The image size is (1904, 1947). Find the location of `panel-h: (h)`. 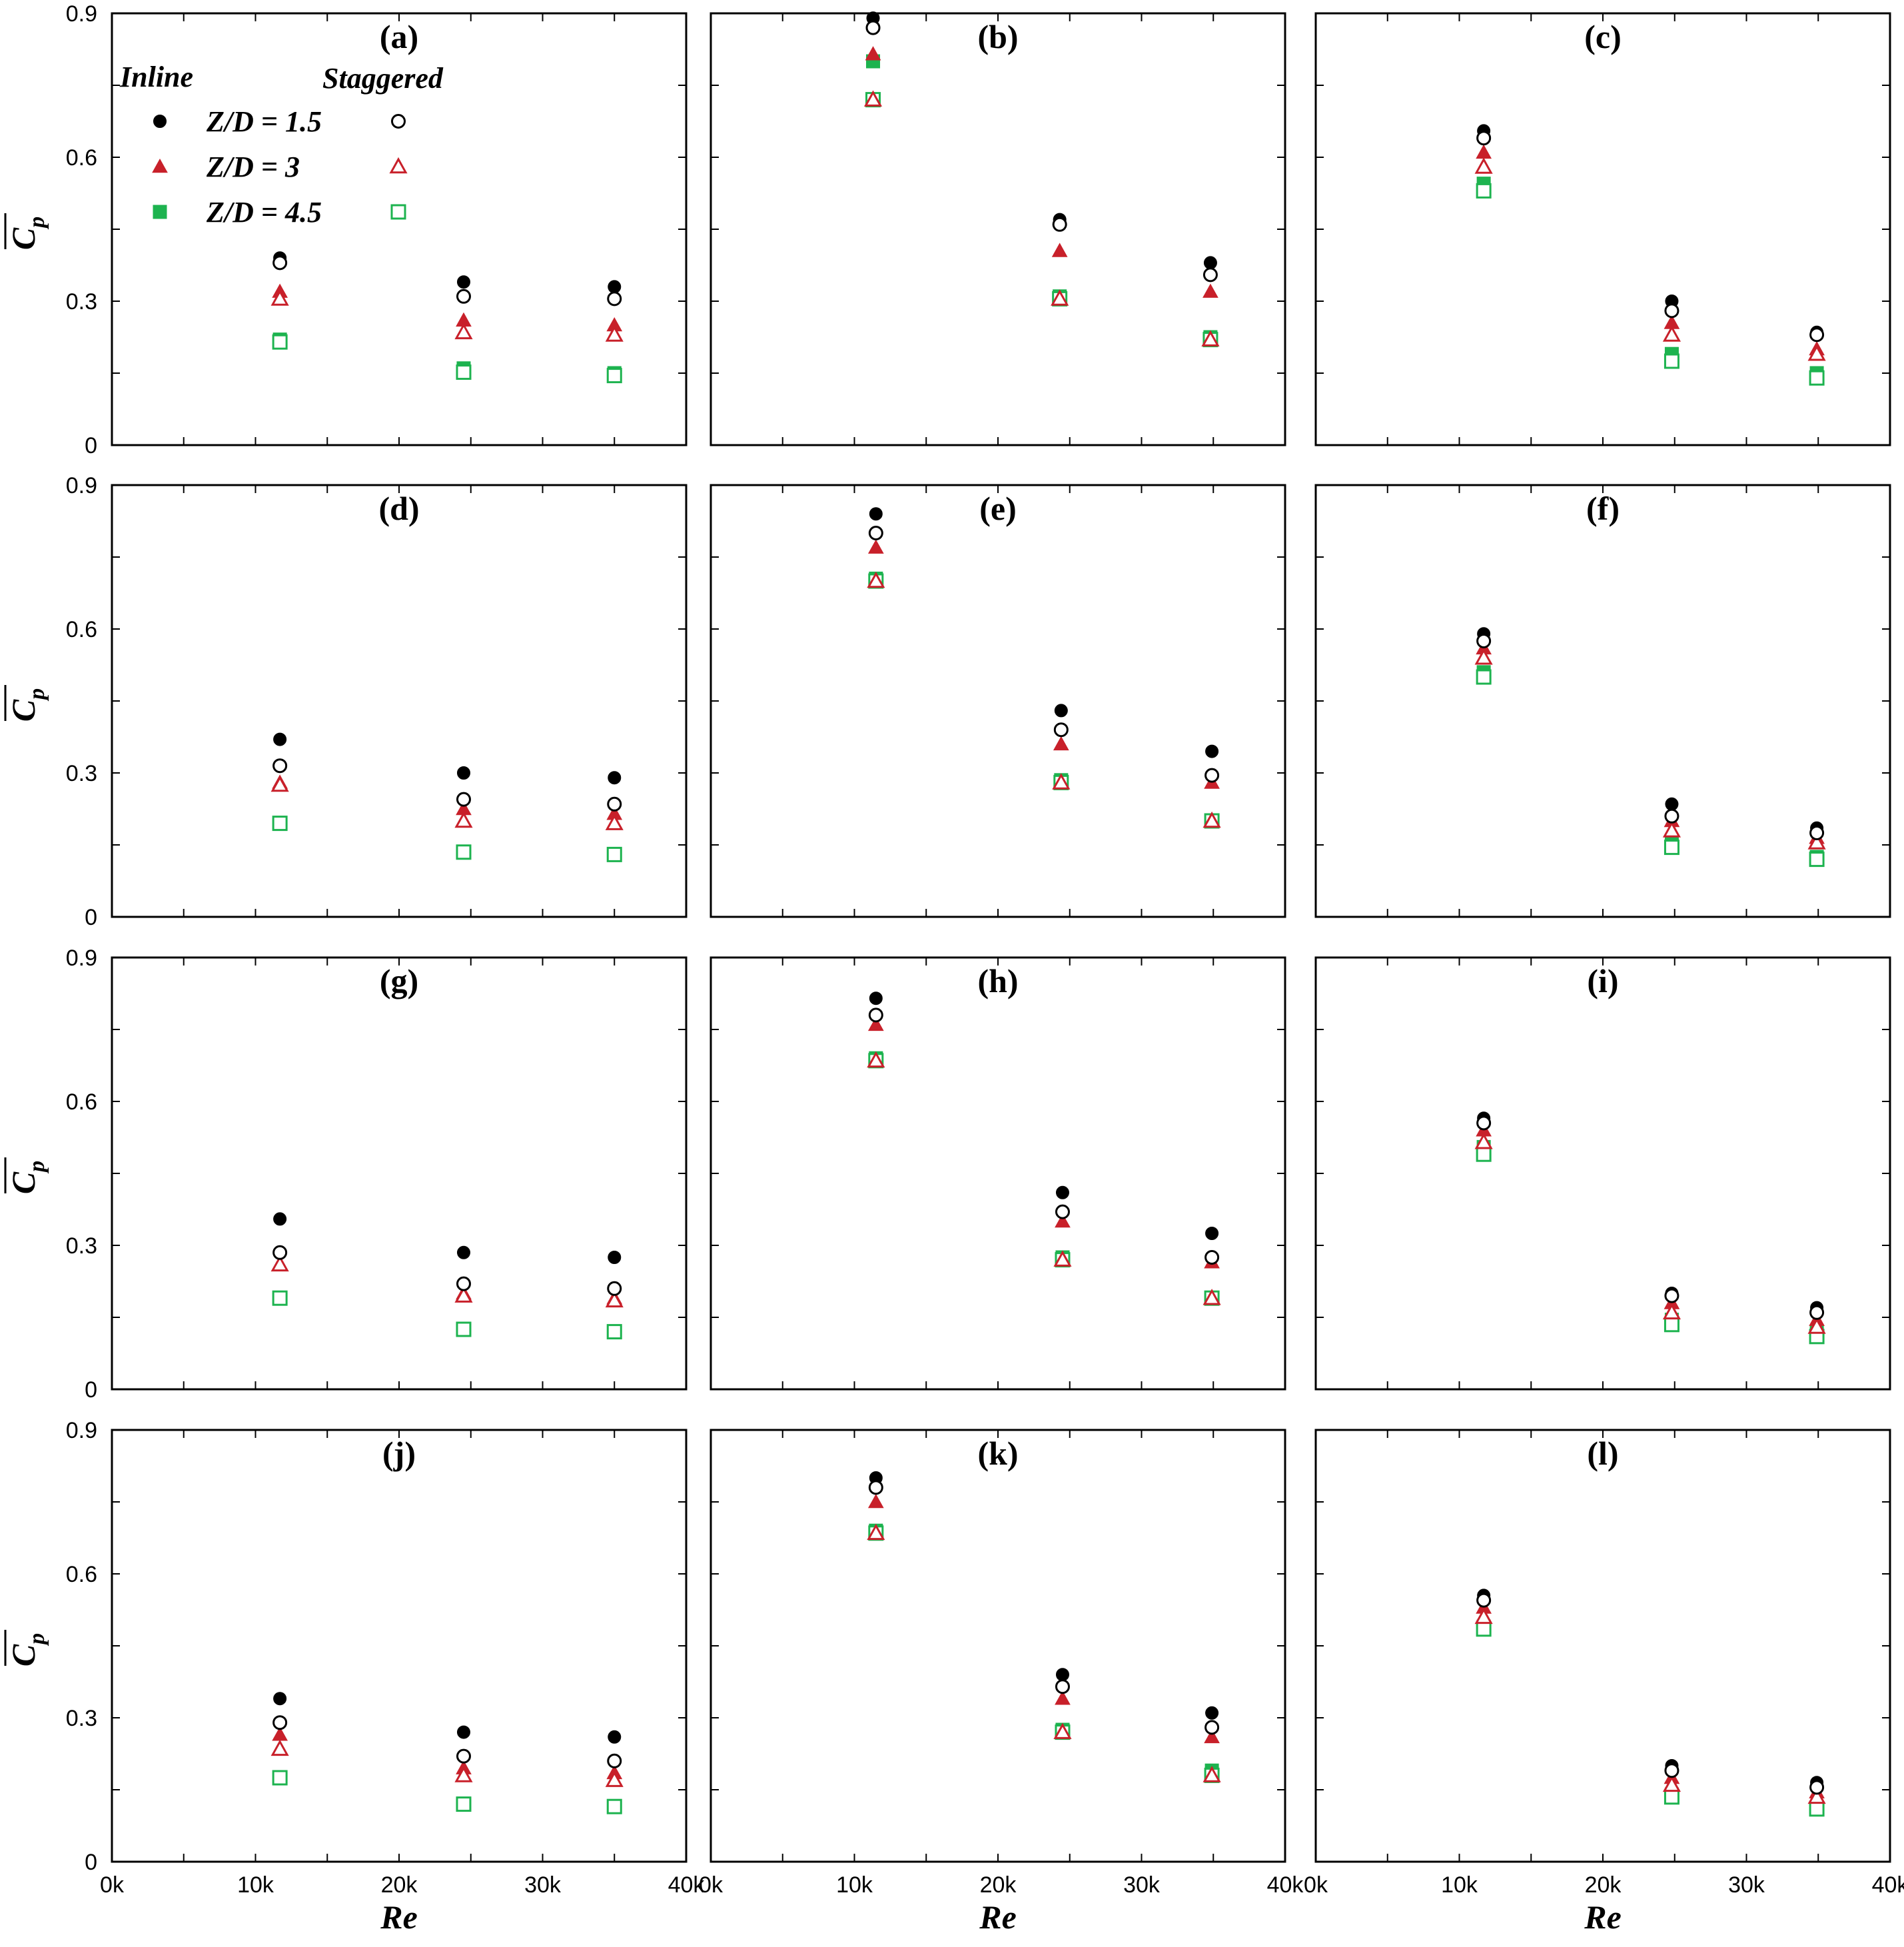

panel-h: (h) is located at coordinates (998, 1173).